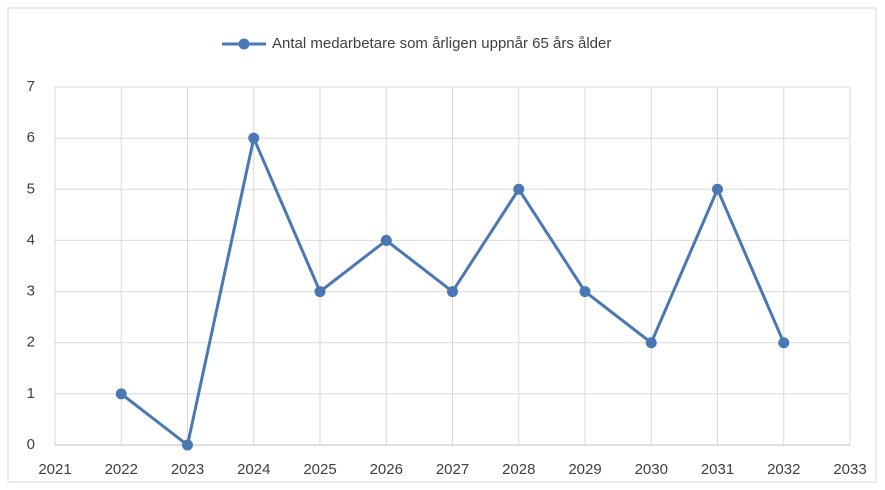 The width and height of the screenshot is (885, 490). Describe the element at coordinates (452, 469) in the screenshot. I see `x-tick-label: 2027` at that location.